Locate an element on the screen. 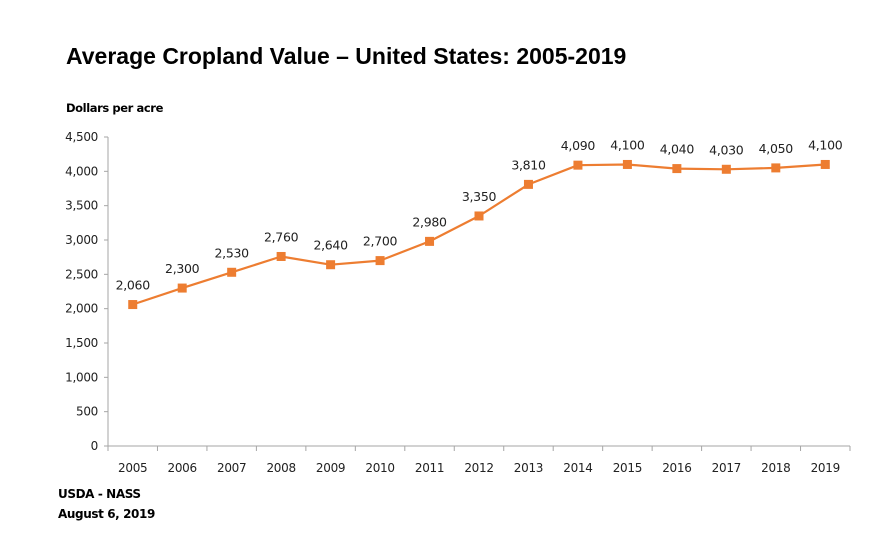 The width and height of the screenshot is (896, 555). data-label: 3,810 is located at coordinates (528, 164).